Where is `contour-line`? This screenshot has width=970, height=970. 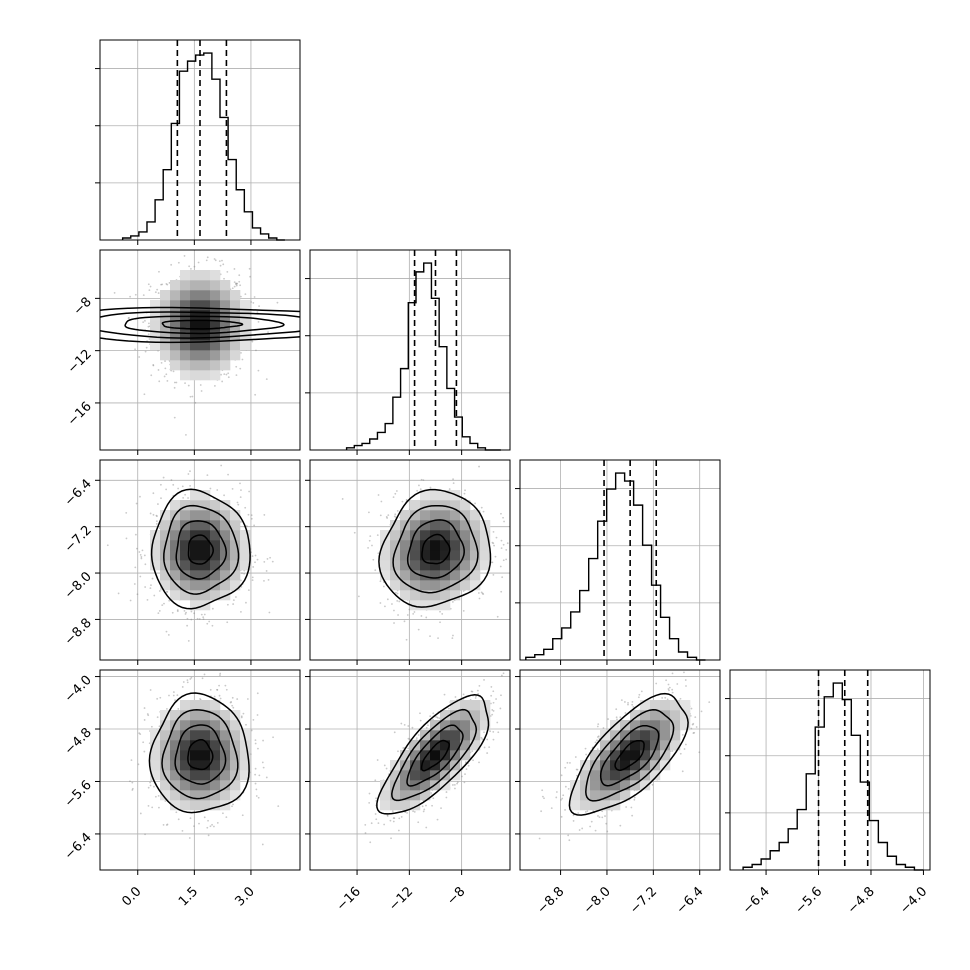
contour-line is located at coordinates (200, 549).